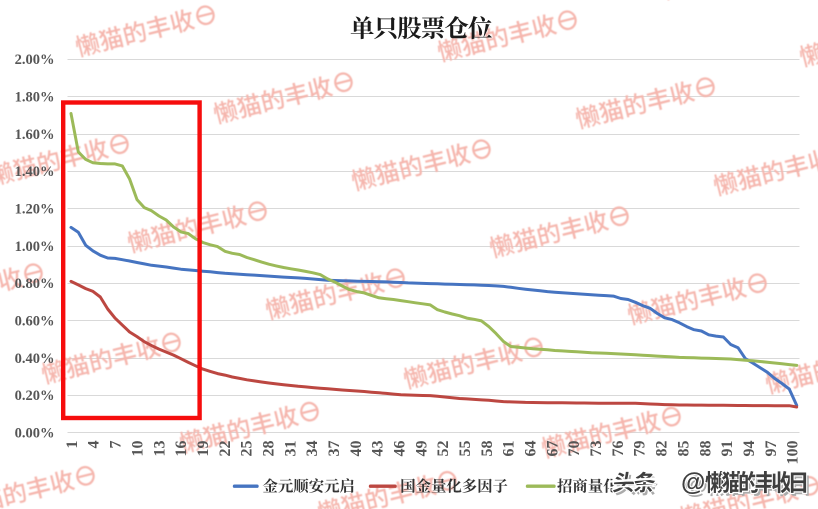 This screenshot has height=509, width=818. Describe the element at coordinates (443, 449) in the screenshot. I see `svg-text: 52` at that location.